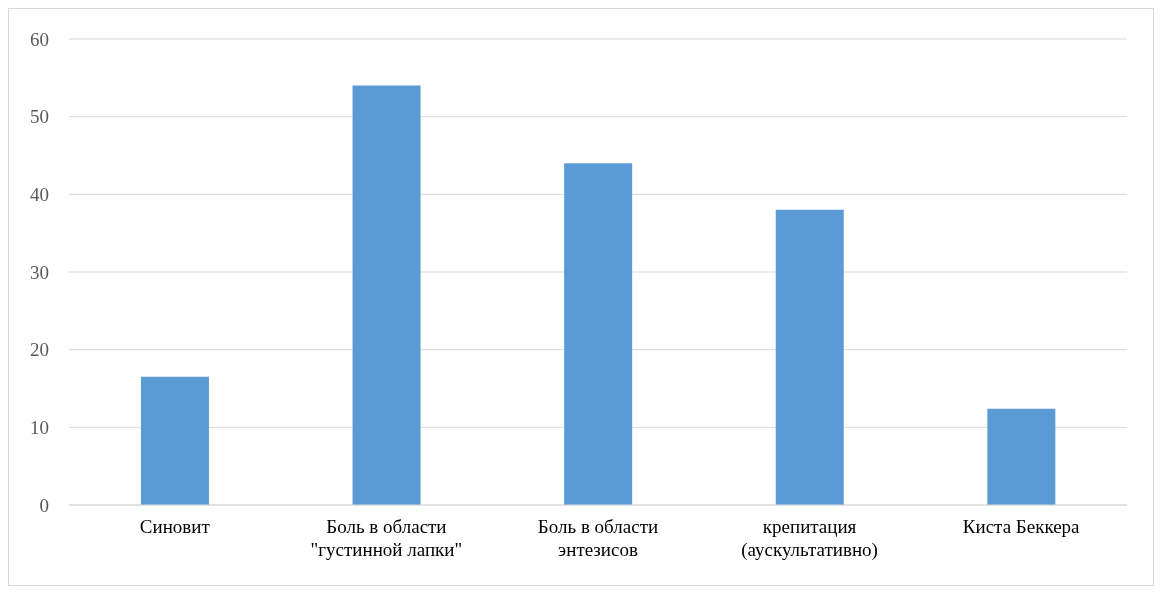 The image size is (1162, 592). Describe the element at coordinates (39, 272) in the screenshot. I see `y-tick-label: 30` at that location.